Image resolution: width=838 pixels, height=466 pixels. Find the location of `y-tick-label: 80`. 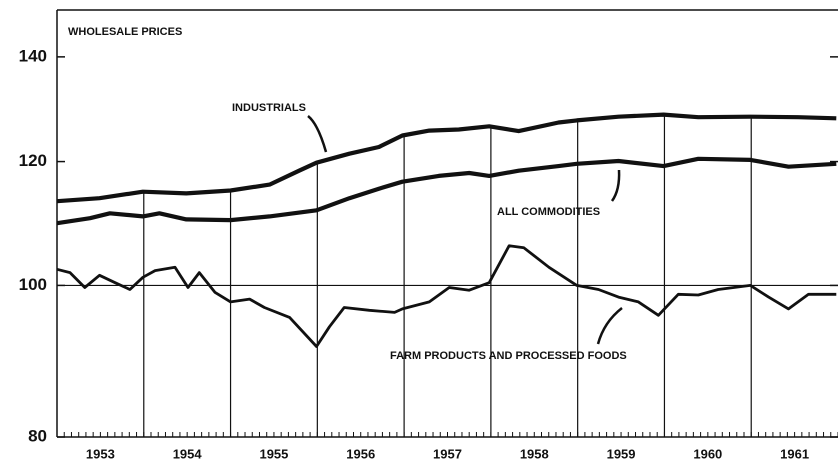

y-tick-label: 80 is located at coordinates (37, 435).